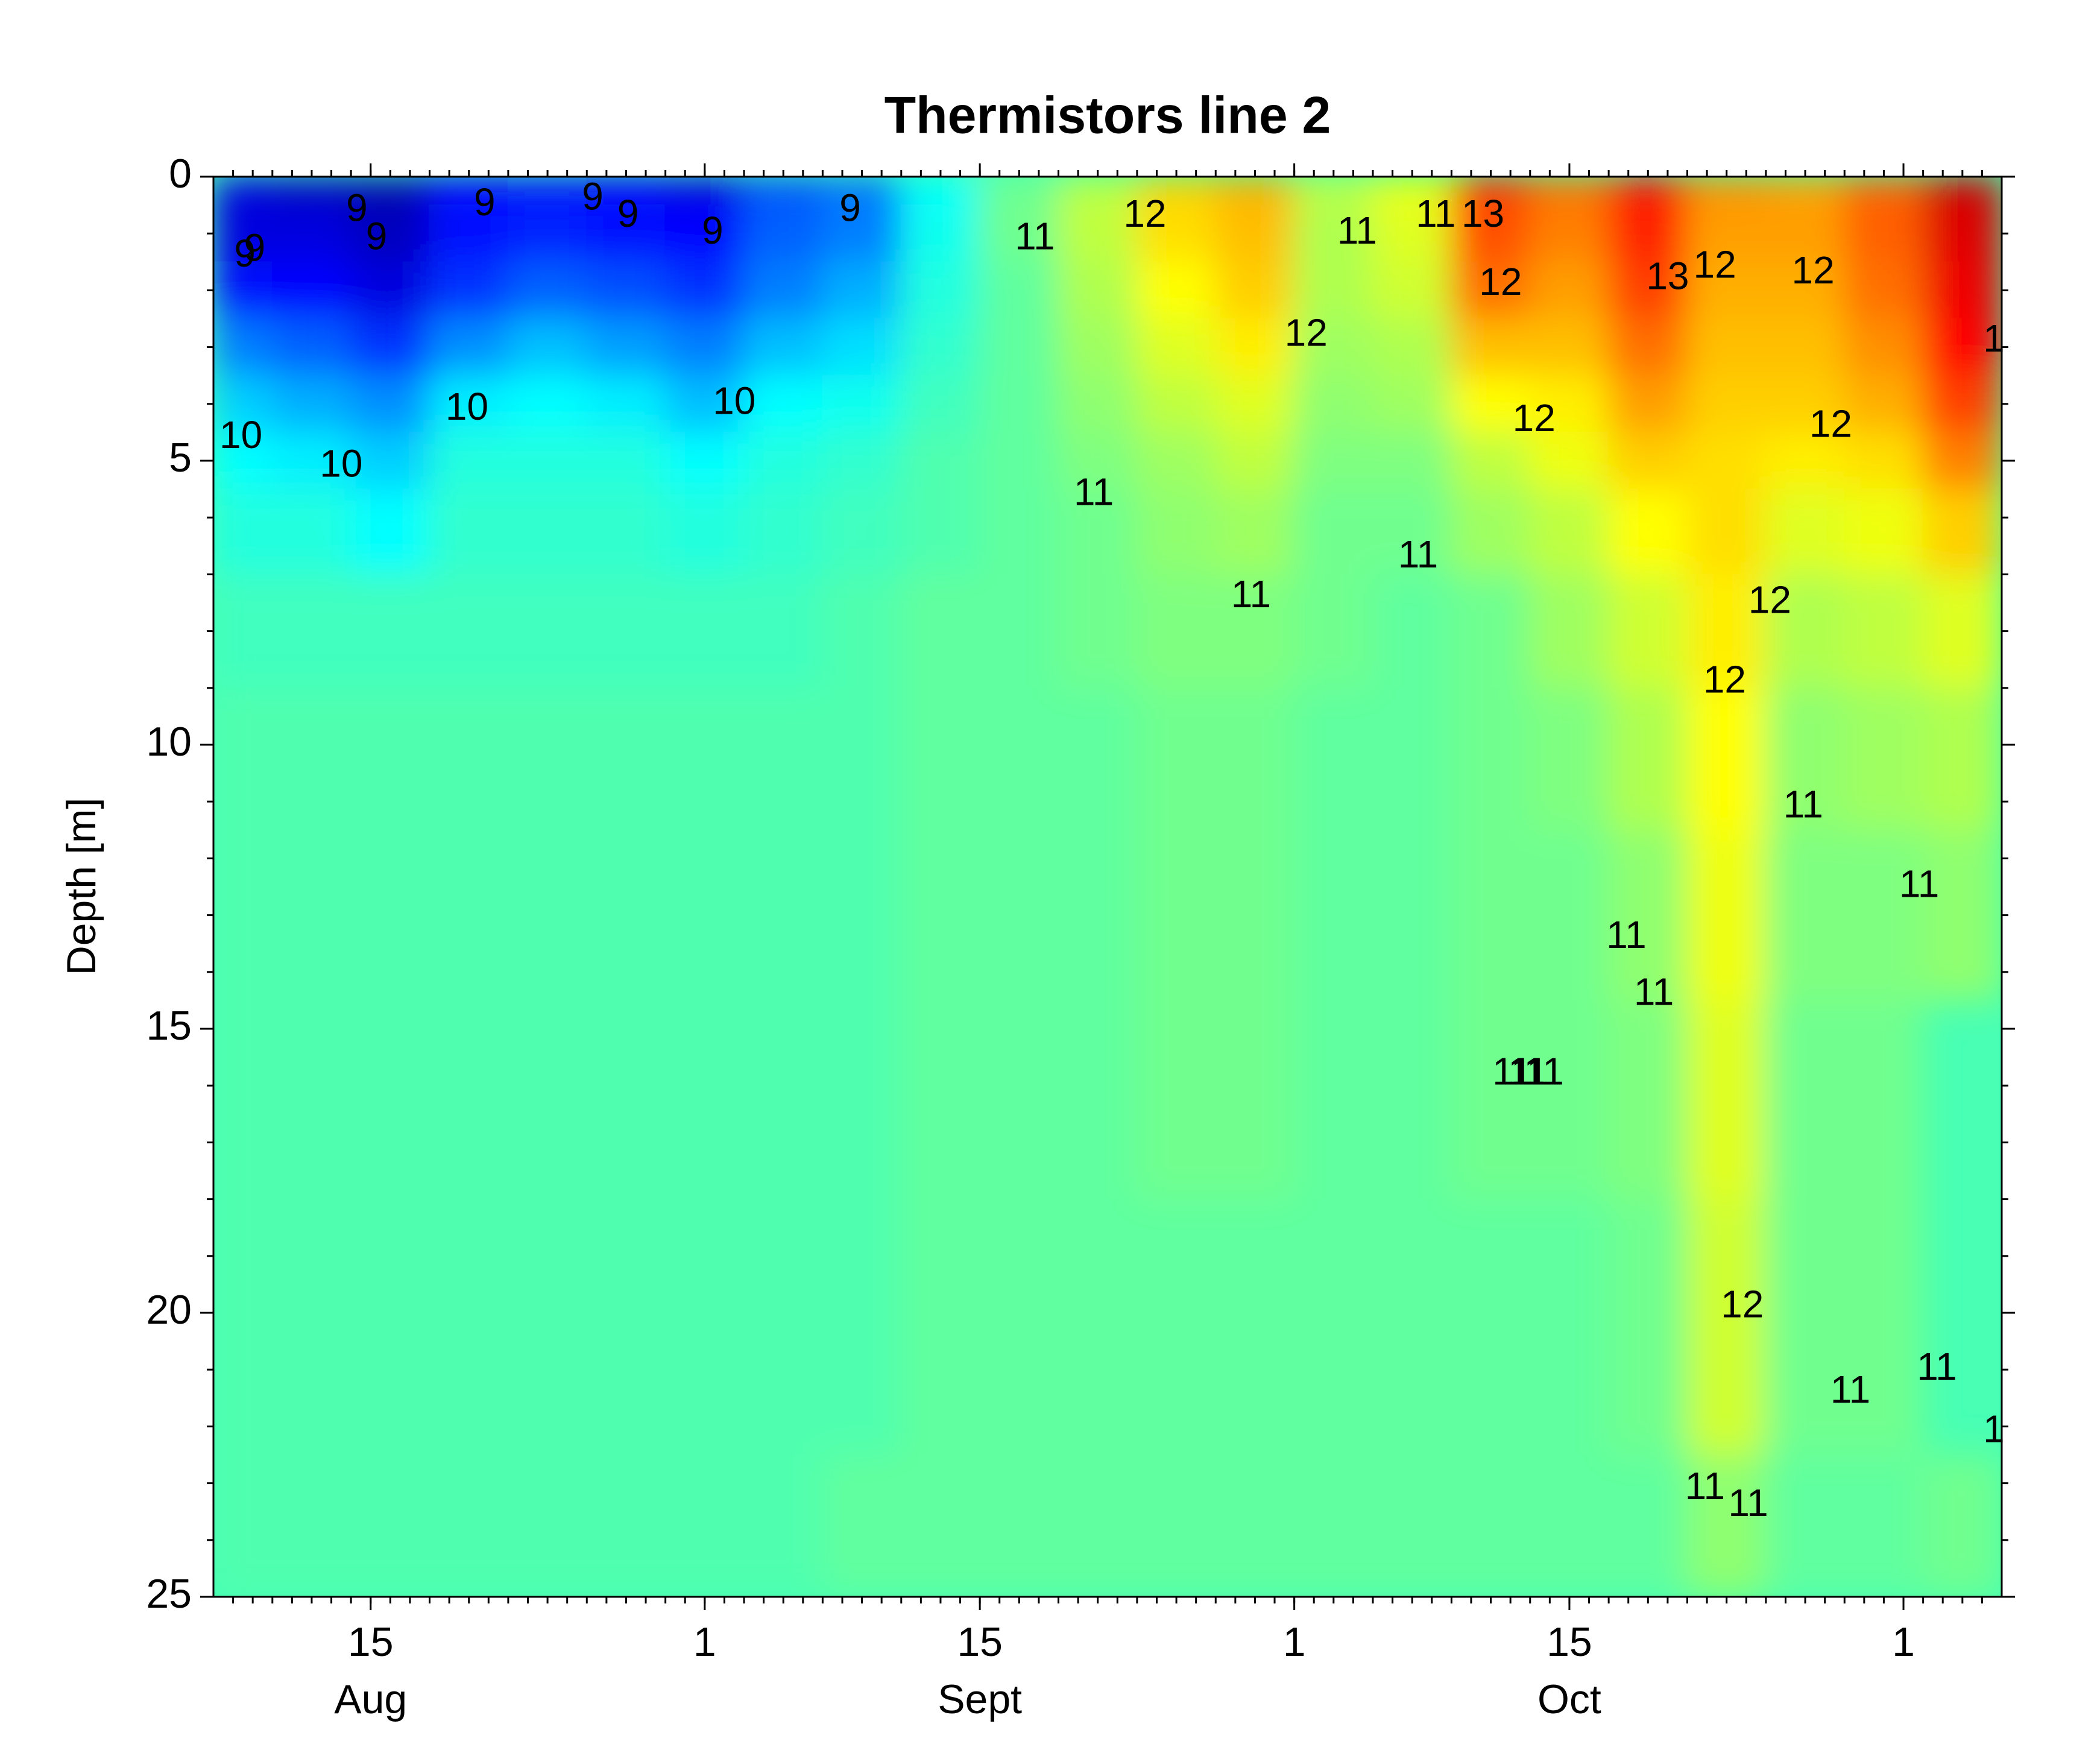 The width and height of the screenshot is (2100, 1750). What do you see at coordinates (370, 1699) in the screenshot?
I see `month-label: Aug` at bounding box center [370, 1699].